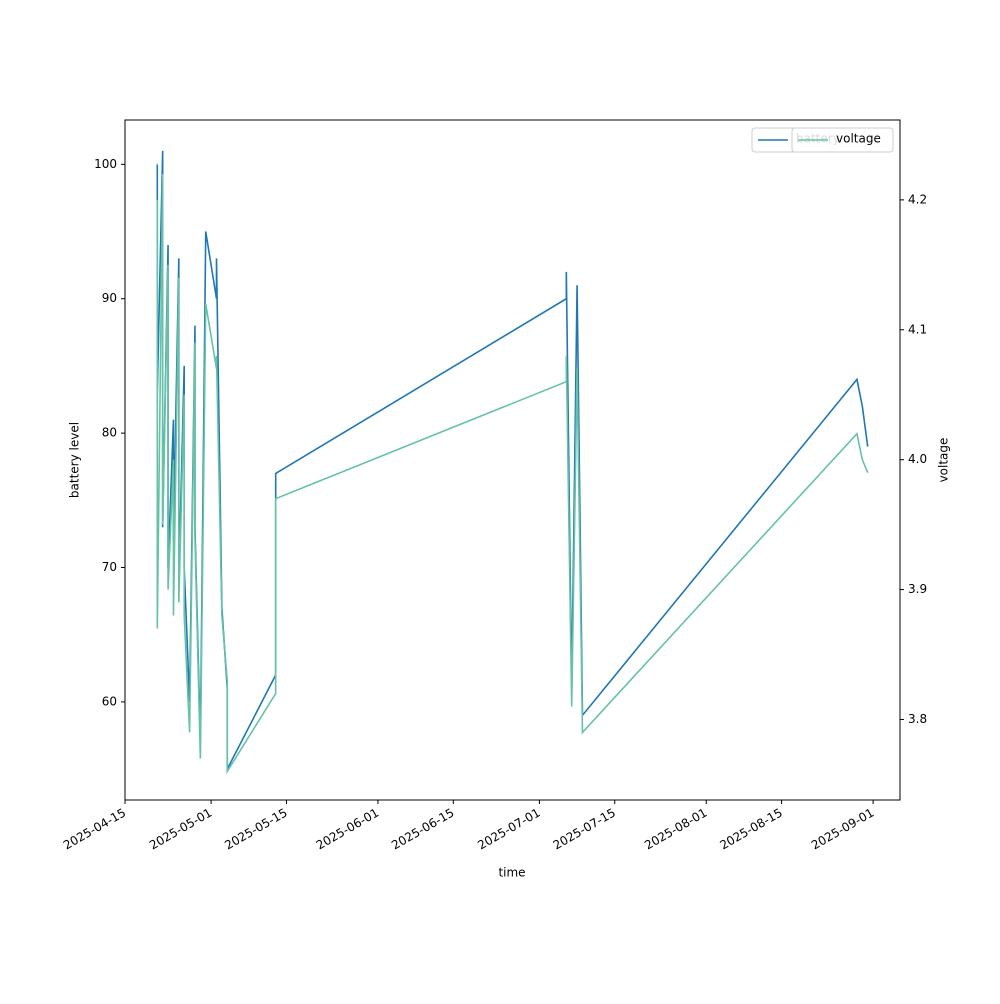 Image resolution: width=1000 pixels, height=1004 pixels. What do you see at coordinates (917, 719) in the screenshot?
I see `y2-tick-label: 3.8` at bounding box center [917, 719].